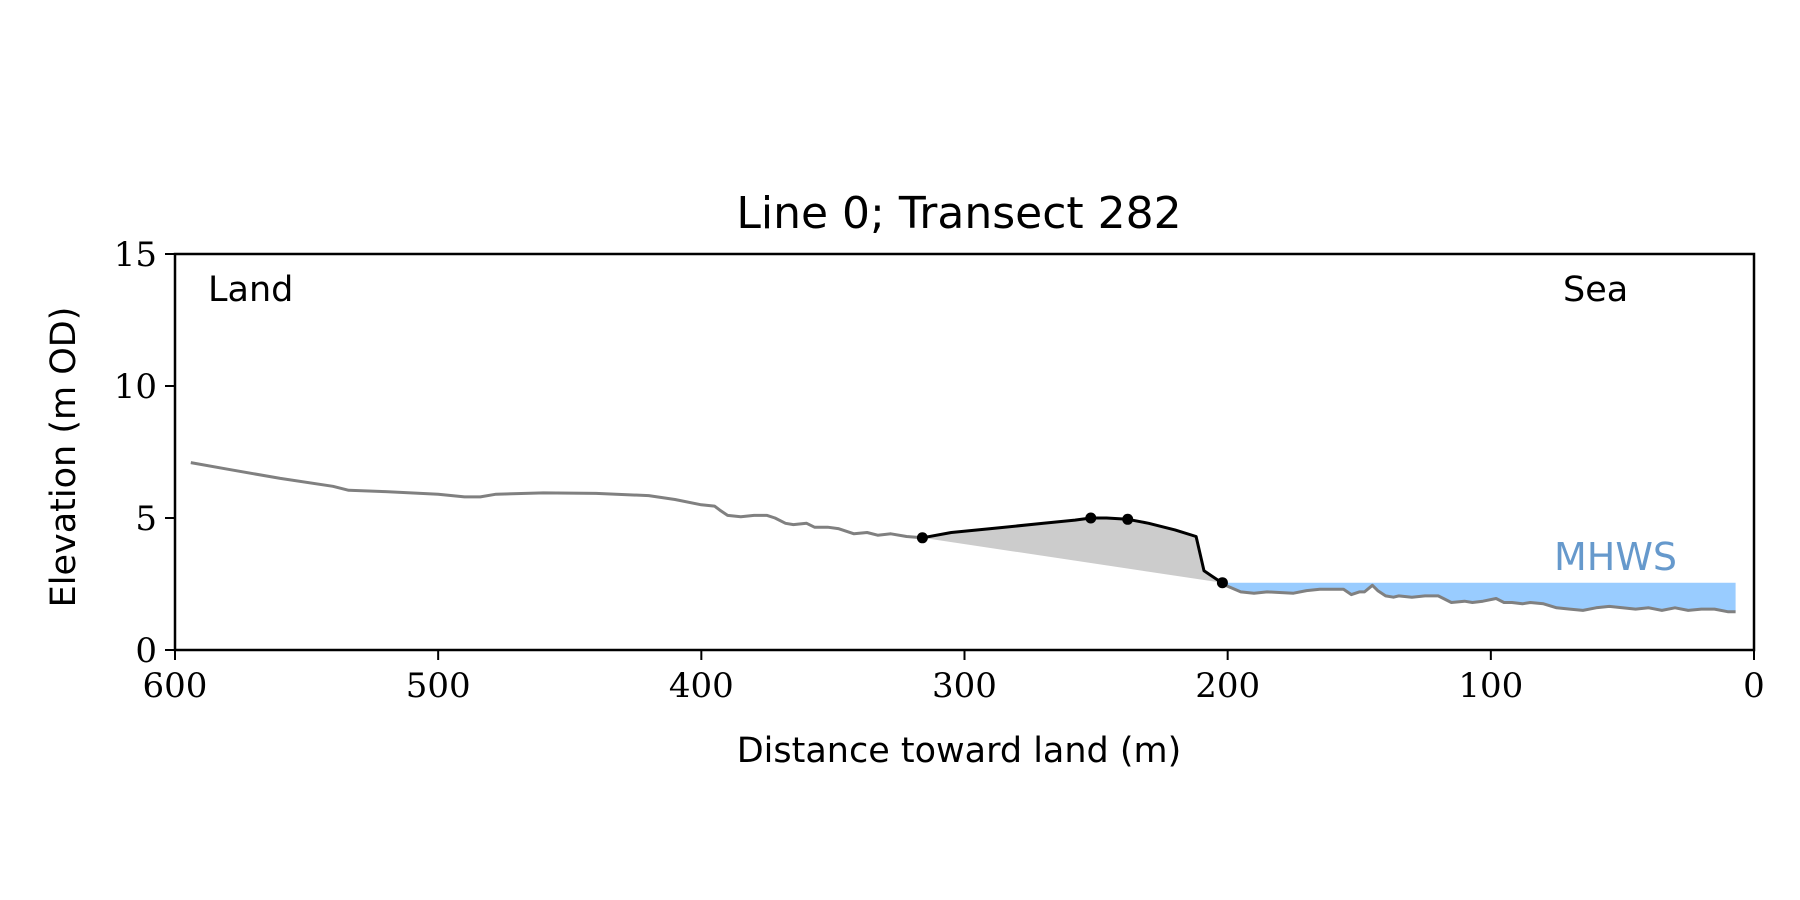 The height and width of the screenshot is (900, 1800). I want to click on sea-annotation: Sea, so click(1595, 290).